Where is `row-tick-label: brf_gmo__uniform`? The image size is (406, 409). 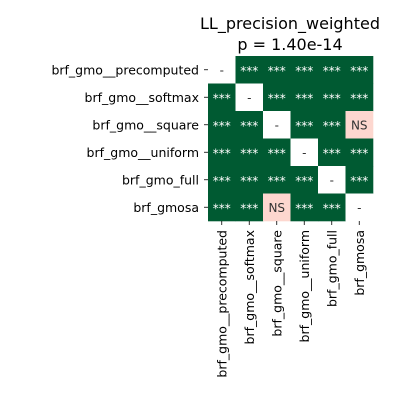
row-tick-label: brf_gmo__uniform is located at coordinates (143, 152).